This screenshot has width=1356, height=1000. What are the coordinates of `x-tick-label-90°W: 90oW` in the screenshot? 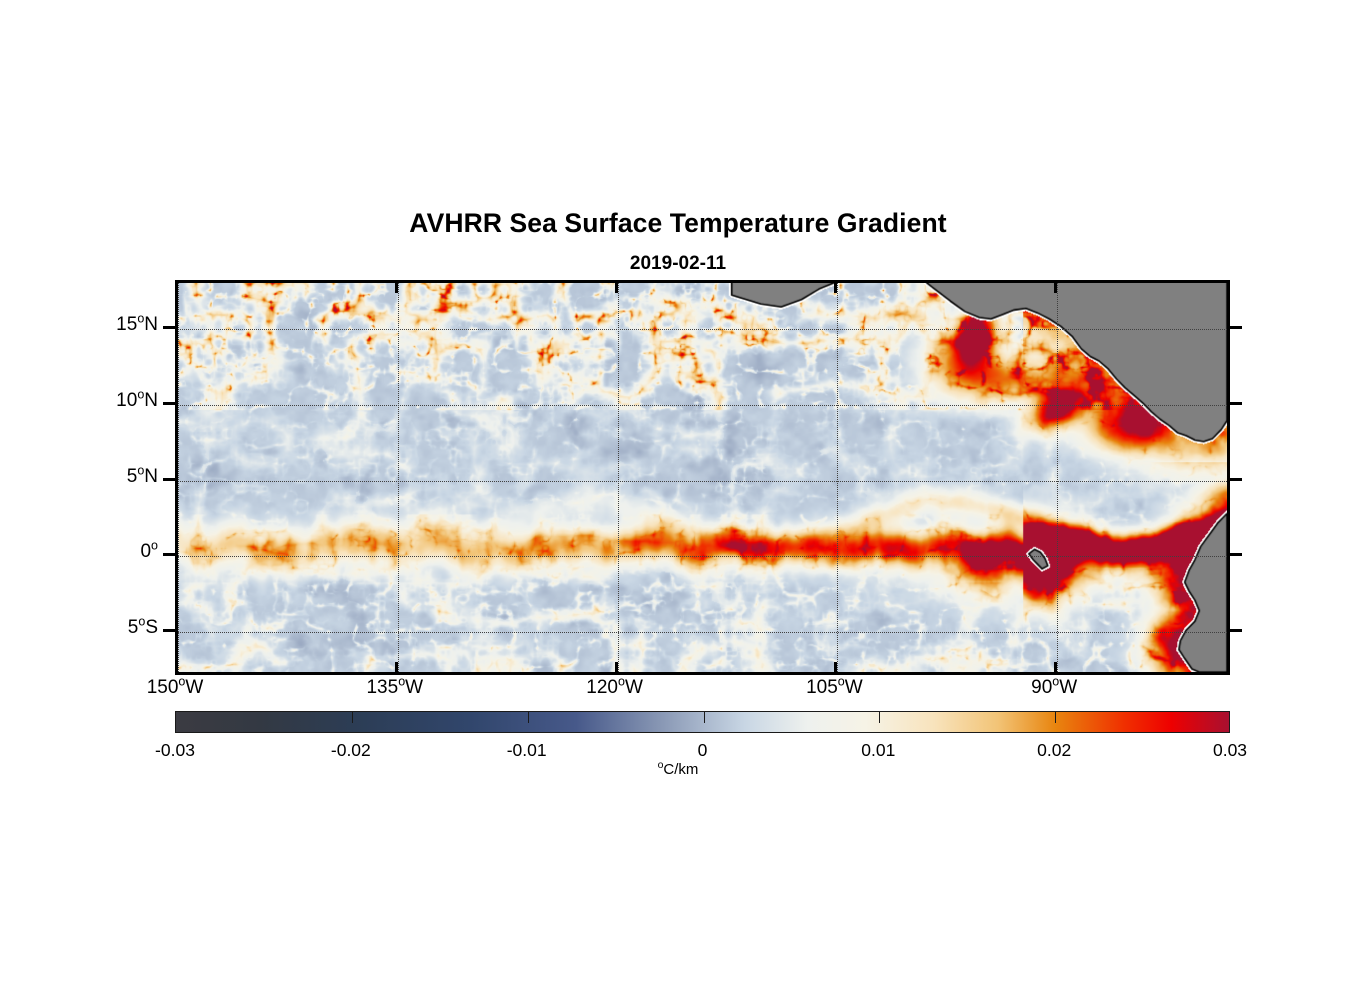 It's located at (1054, 686).